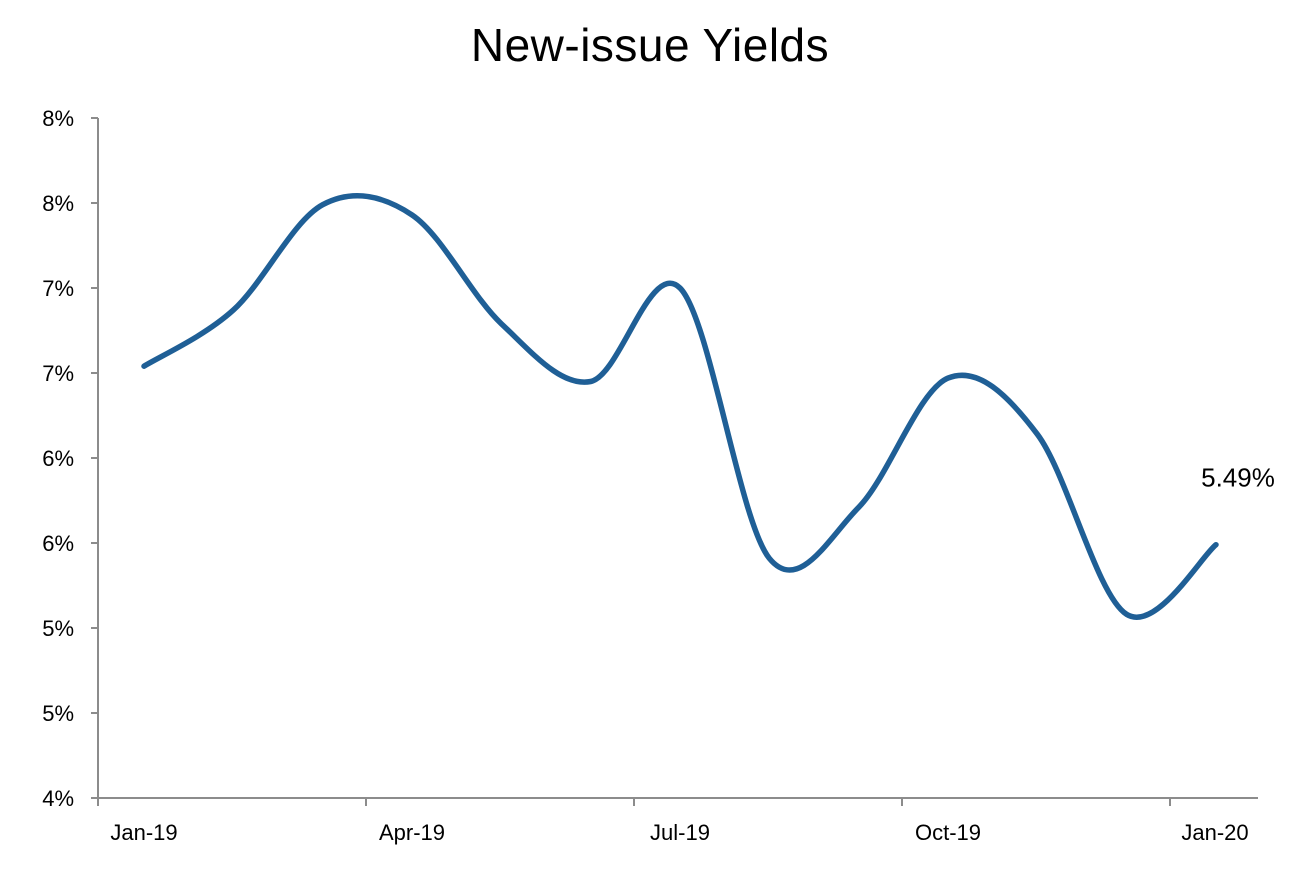 The image size is (1300, 870). What do you see at coordinates (948, 832) in the screenshot?
I see `x-tick-label: Oct-19` at bounding box center [948, 832].